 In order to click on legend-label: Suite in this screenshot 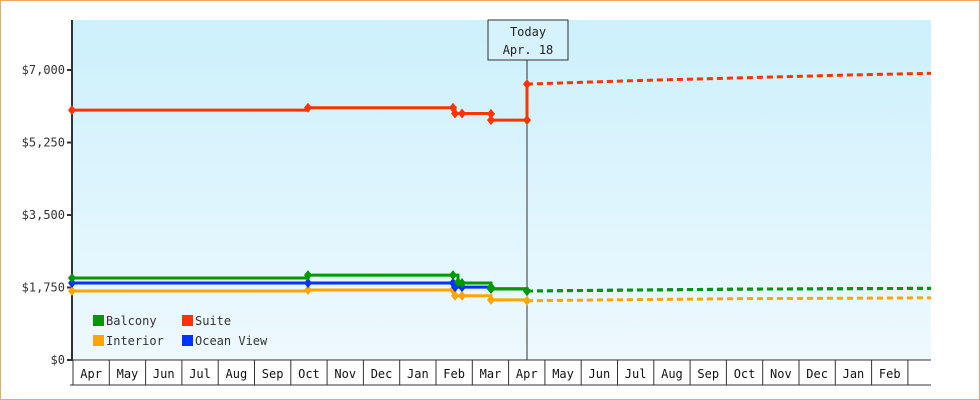, I will do `click(213, 321)`.